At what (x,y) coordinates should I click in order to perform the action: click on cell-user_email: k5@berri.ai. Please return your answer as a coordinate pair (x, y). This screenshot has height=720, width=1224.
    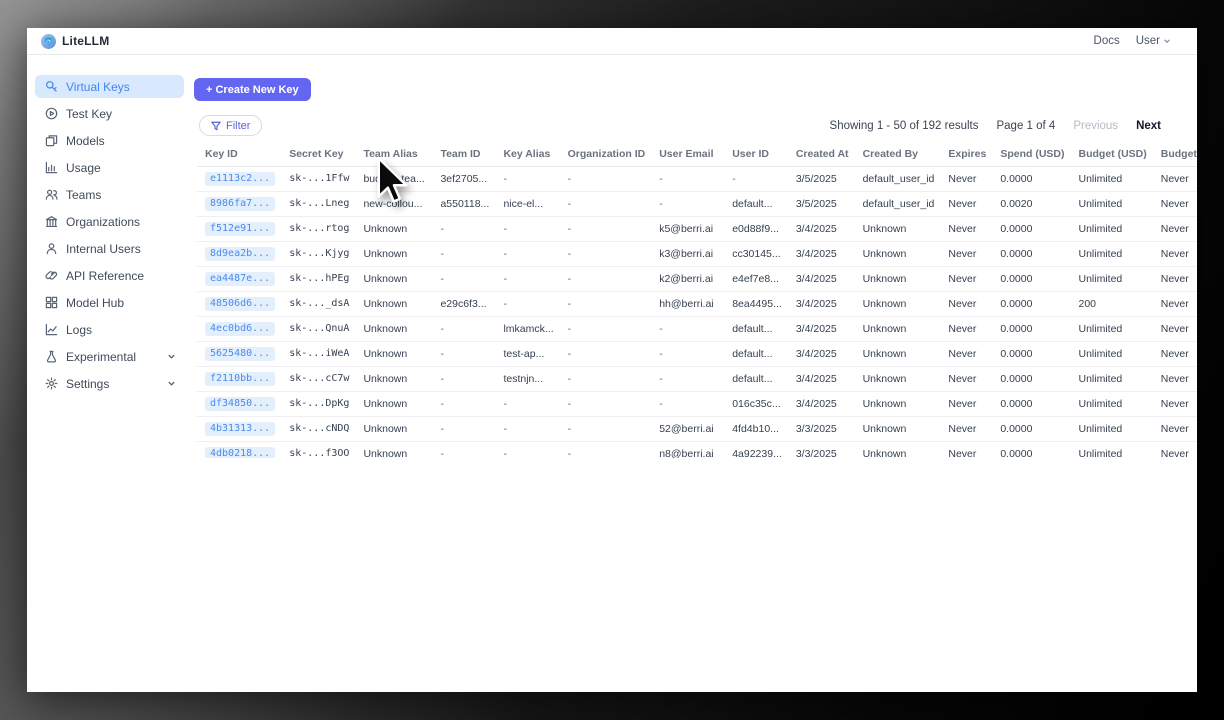
    Looking at the image, I should click on (688, 229).